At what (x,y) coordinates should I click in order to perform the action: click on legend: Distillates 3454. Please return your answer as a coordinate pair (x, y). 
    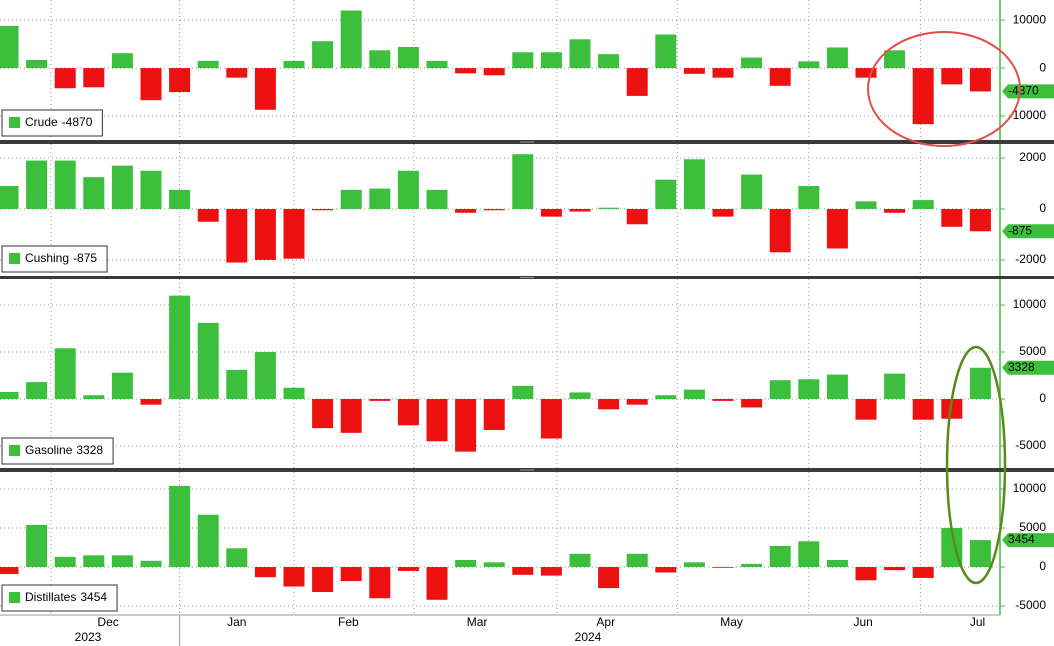
    Looking at the image, I should click on (59, 598).